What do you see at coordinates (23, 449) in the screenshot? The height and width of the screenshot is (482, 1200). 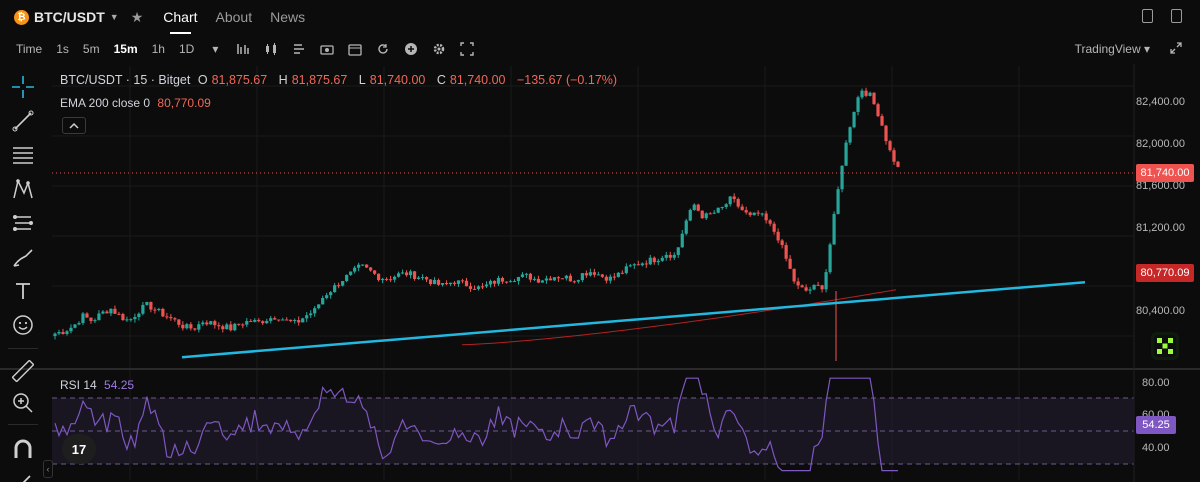 I see `magnet-icon` at bounding box center [23, 449].